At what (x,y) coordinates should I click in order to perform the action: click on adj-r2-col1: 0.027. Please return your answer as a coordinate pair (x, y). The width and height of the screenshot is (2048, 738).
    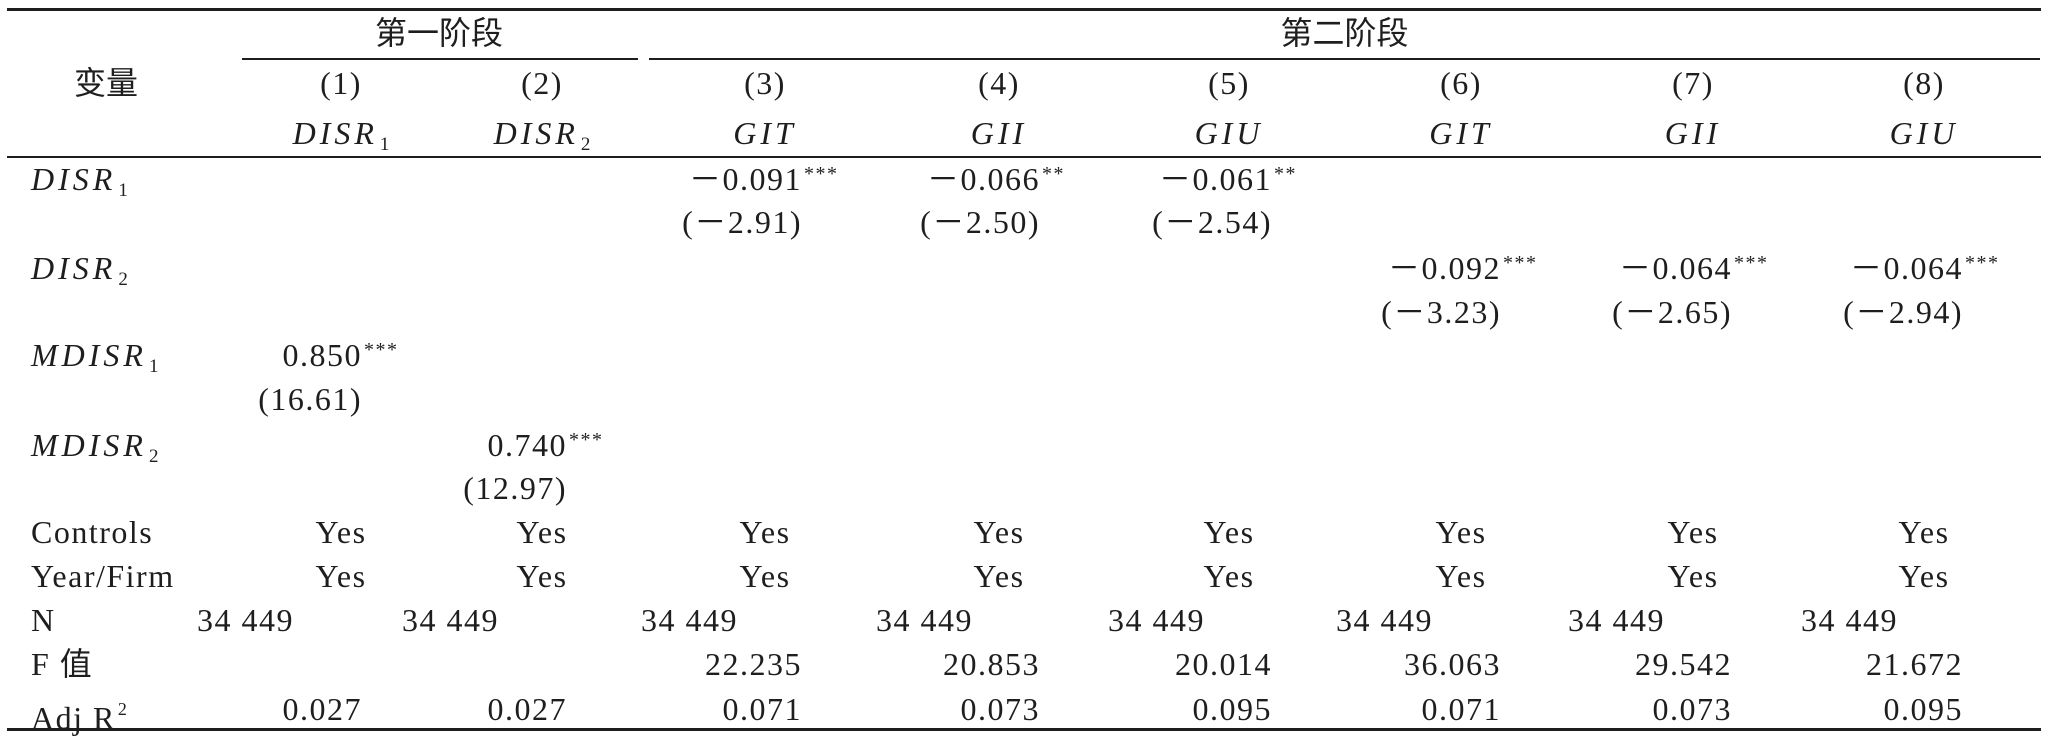
    Looking at the image, I should click on (322, 709).